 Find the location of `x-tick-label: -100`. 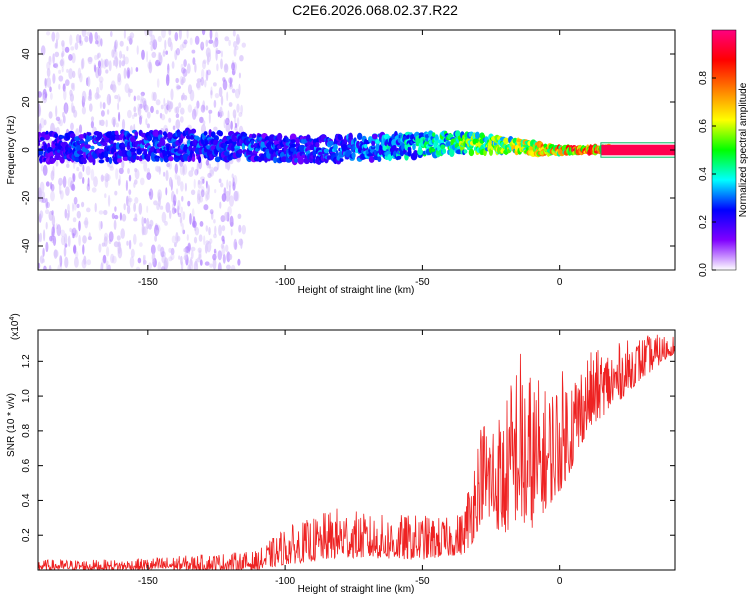

x-tick-label: -100 is located at coordinates (285, 581).